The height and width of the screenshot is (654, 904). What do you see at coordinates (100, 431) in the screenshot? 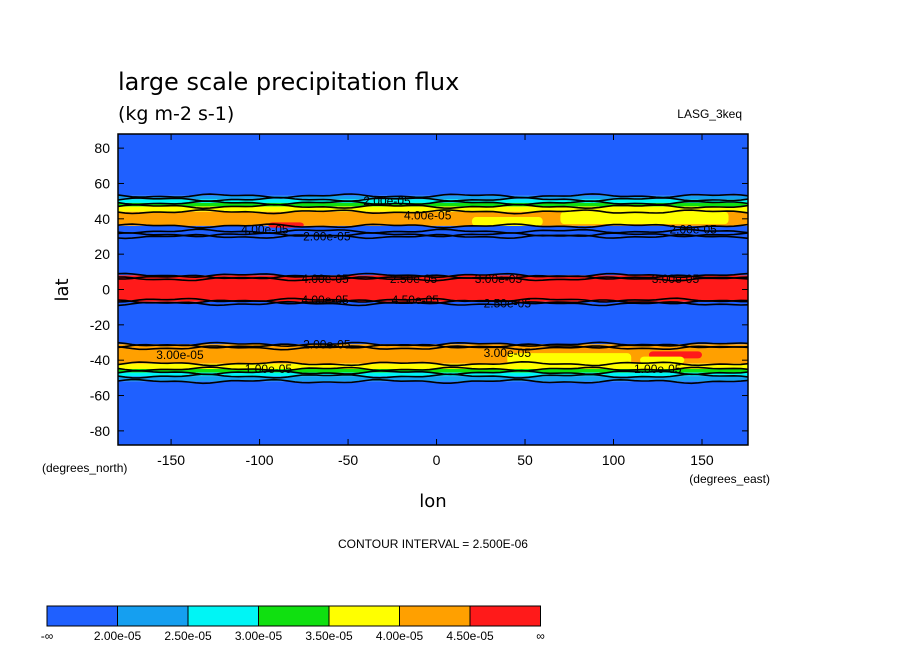
I see `y-tick-label: -80` at bounding box center [100, 431].